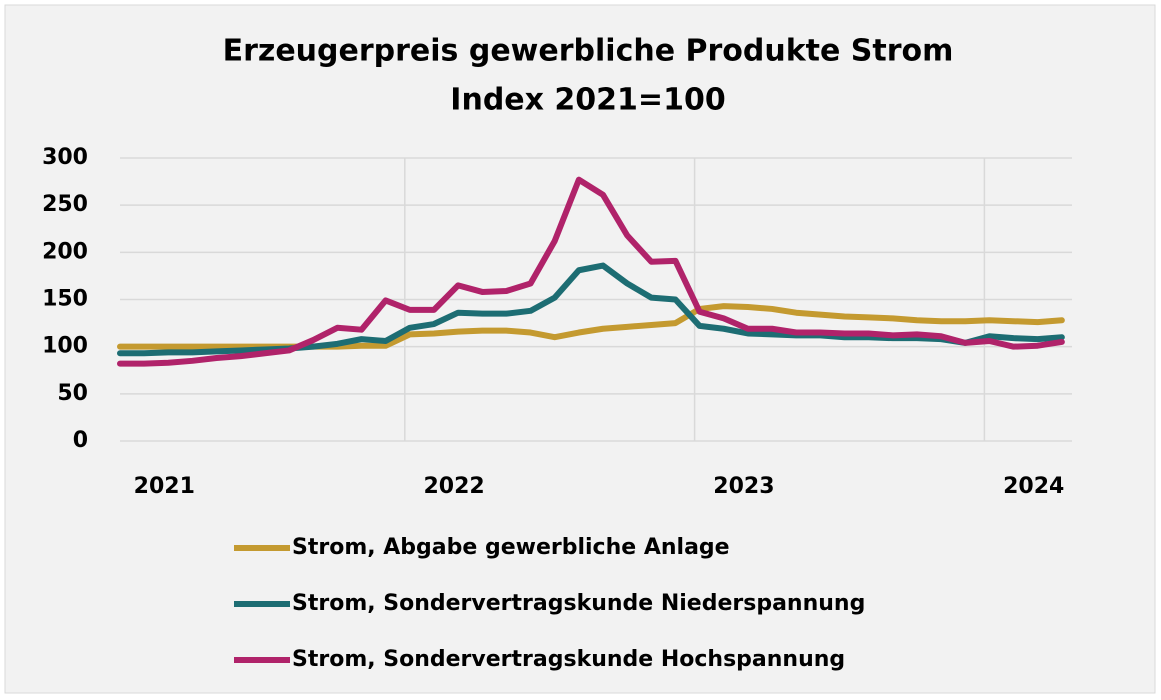 The height and width of the screenshot is (700, 1161). What do you see at coordinates (65, 251) in the screenshot?
I see `y-tick-label: 200` at bounding box center [65, 251].